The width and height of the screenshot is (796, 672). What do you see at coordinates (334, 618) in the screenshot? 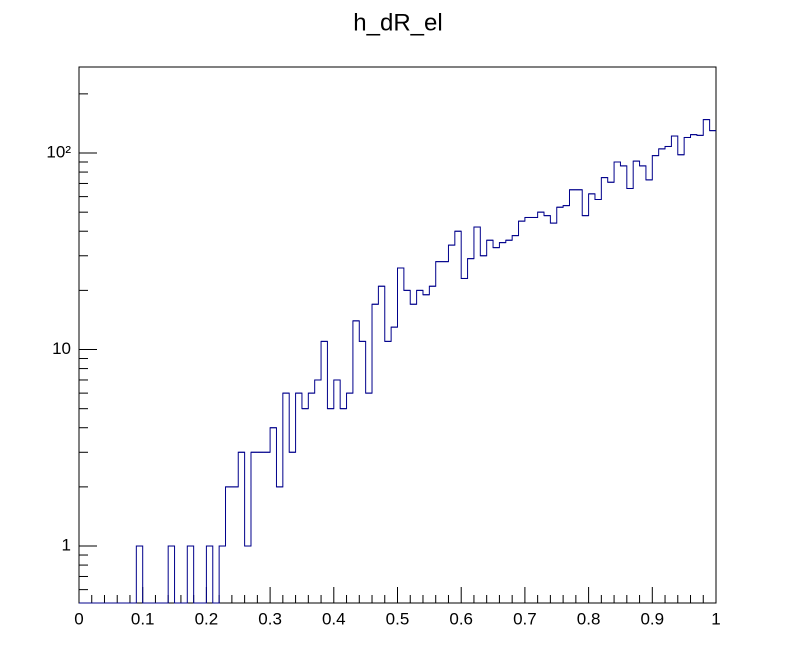
I see `x-tick-label: 0.4` at bounding box center [334, 618].